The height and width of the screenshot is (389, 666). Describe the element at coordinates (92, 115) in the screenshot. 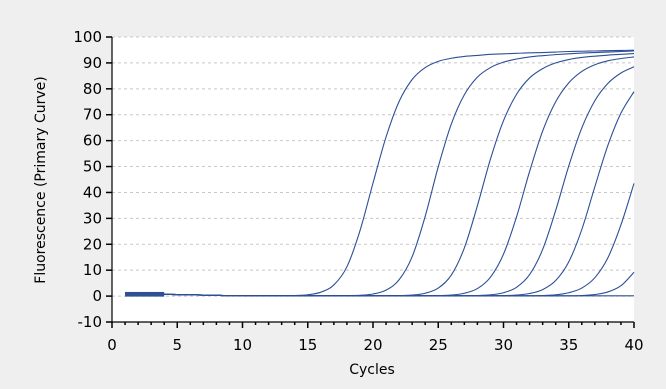

I see `y-tick-label: 70` at that location.